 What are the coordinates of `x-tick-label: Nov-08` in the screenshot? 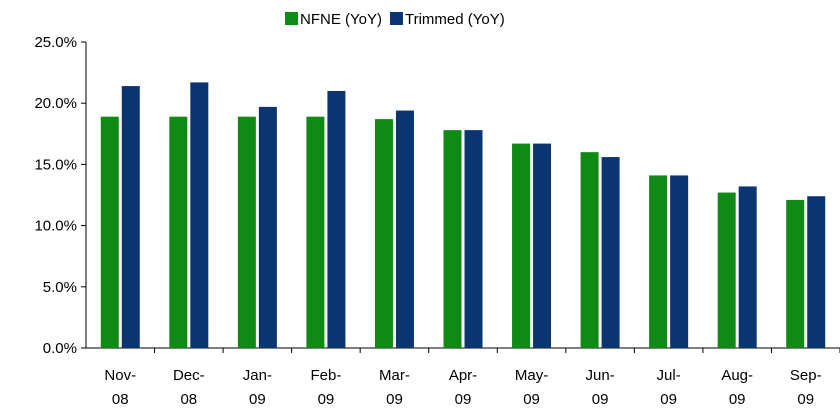 It's located at (120, 387).